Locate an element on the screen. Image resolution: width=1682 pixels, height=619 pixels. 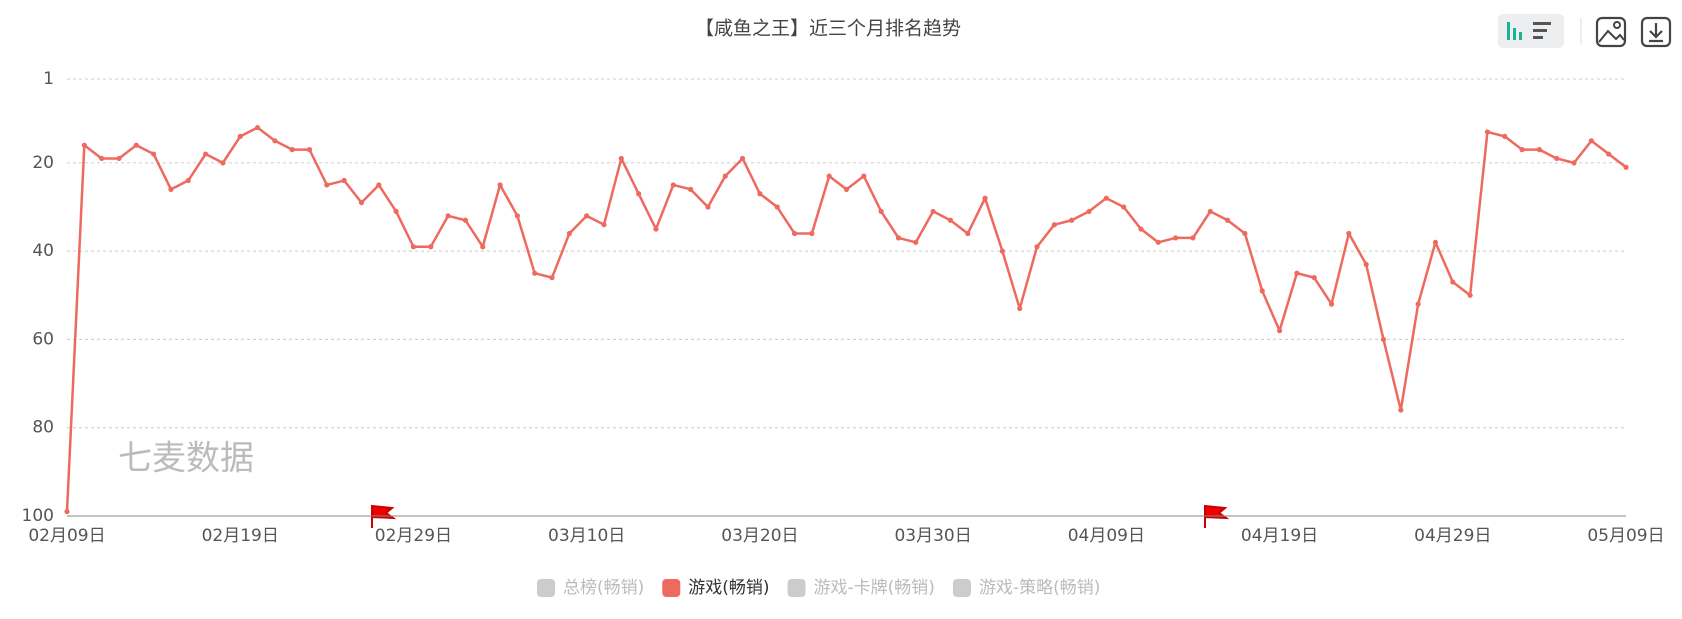
x-tick-label: 04月09日 is located at coordinates (1106, 536).